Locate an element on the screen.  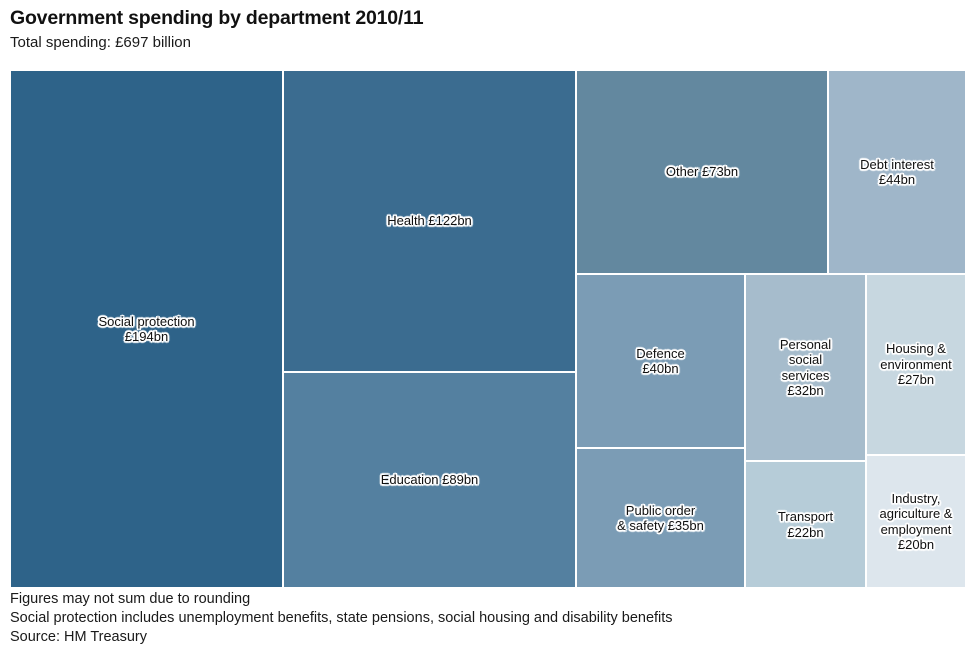
treemap-tile-label: Personal social services £32bn is located at coordinates (805, 367).